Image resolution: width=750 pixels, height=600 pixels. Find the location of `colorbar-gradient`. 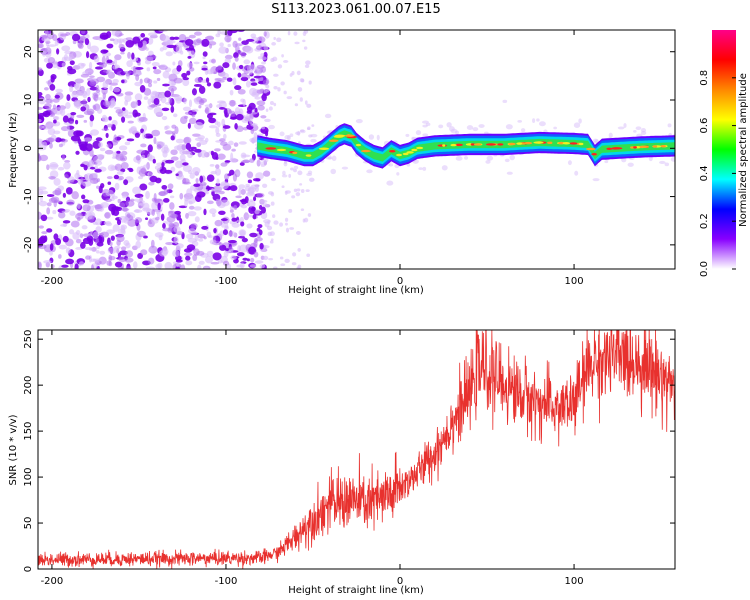

colorbar-gradient is located at coordinates (724, 149).